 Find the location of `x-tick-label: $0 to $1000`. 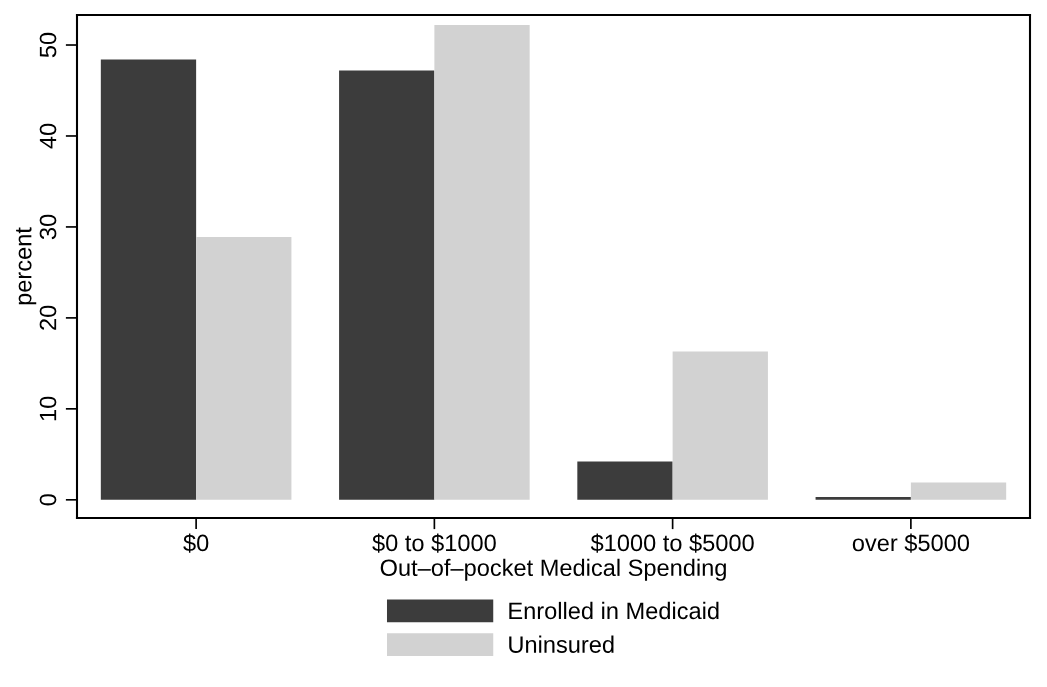

x-tick-label: $0 to $1000 is located at coordinates (434, 543).